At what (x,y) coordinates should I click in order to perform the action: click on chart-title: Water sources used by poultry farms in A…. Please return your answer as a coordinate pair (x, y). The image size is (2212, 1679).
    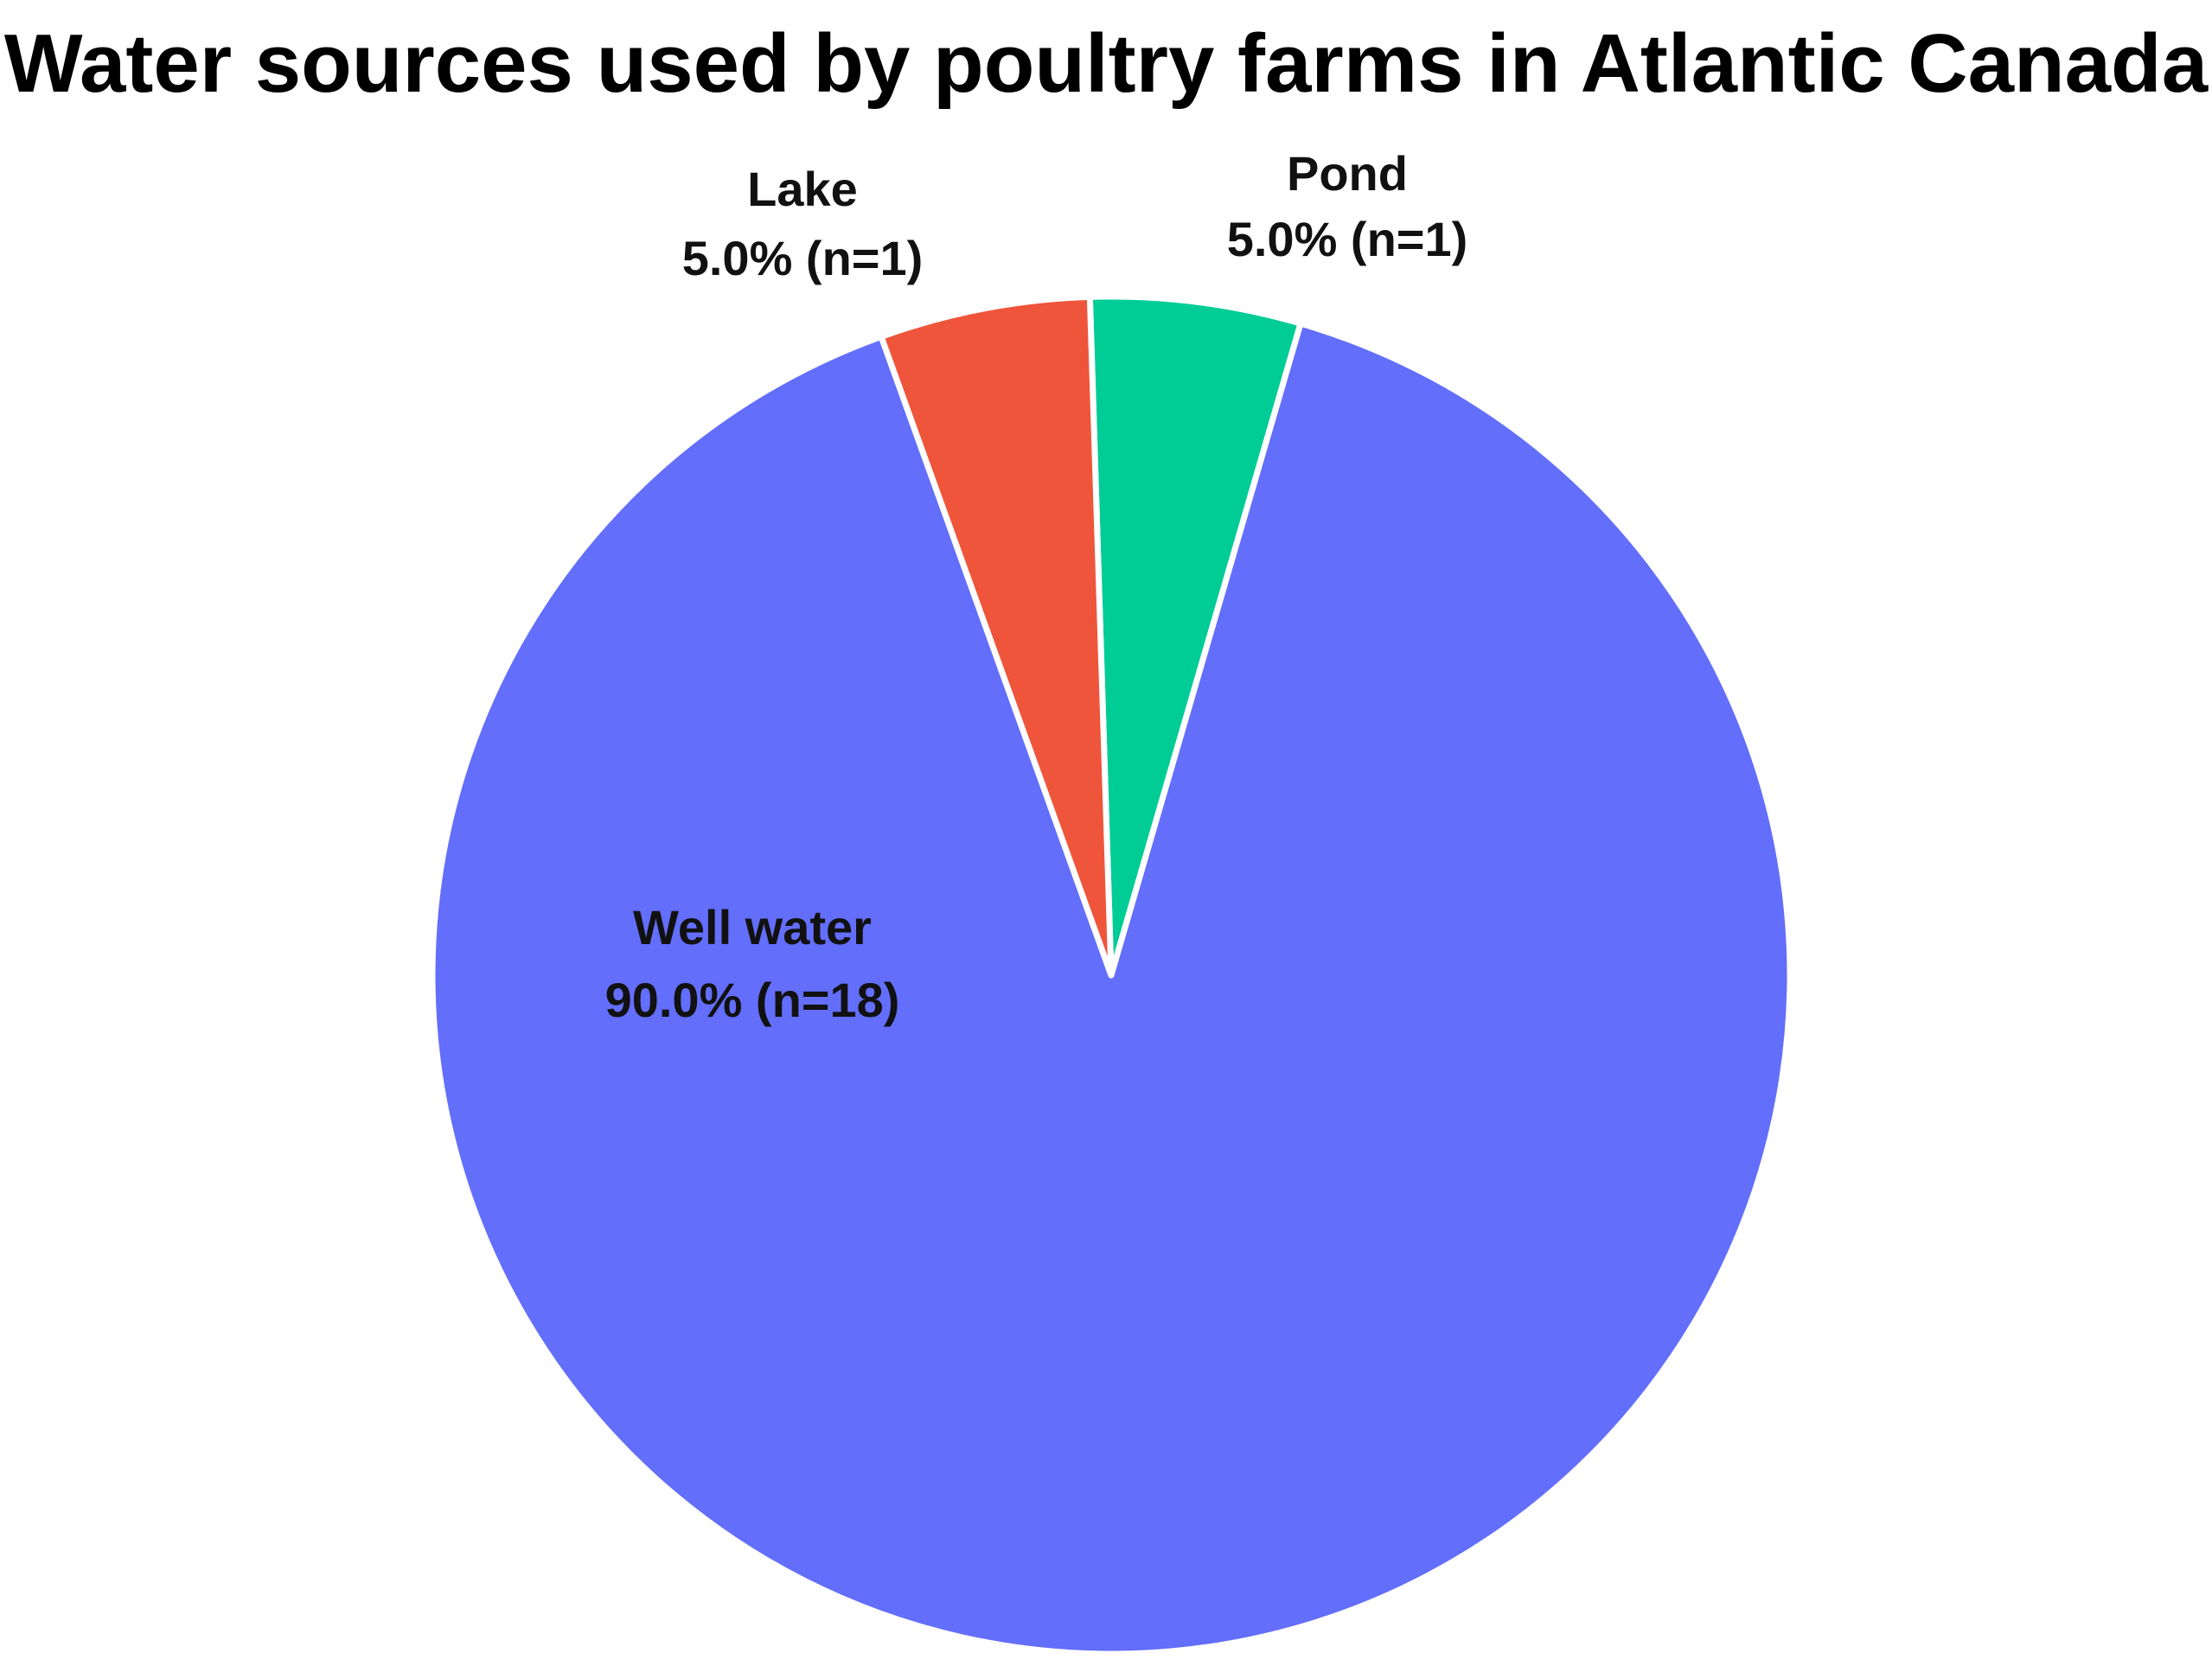
    Looking at the image, I should click on (1106, 63).